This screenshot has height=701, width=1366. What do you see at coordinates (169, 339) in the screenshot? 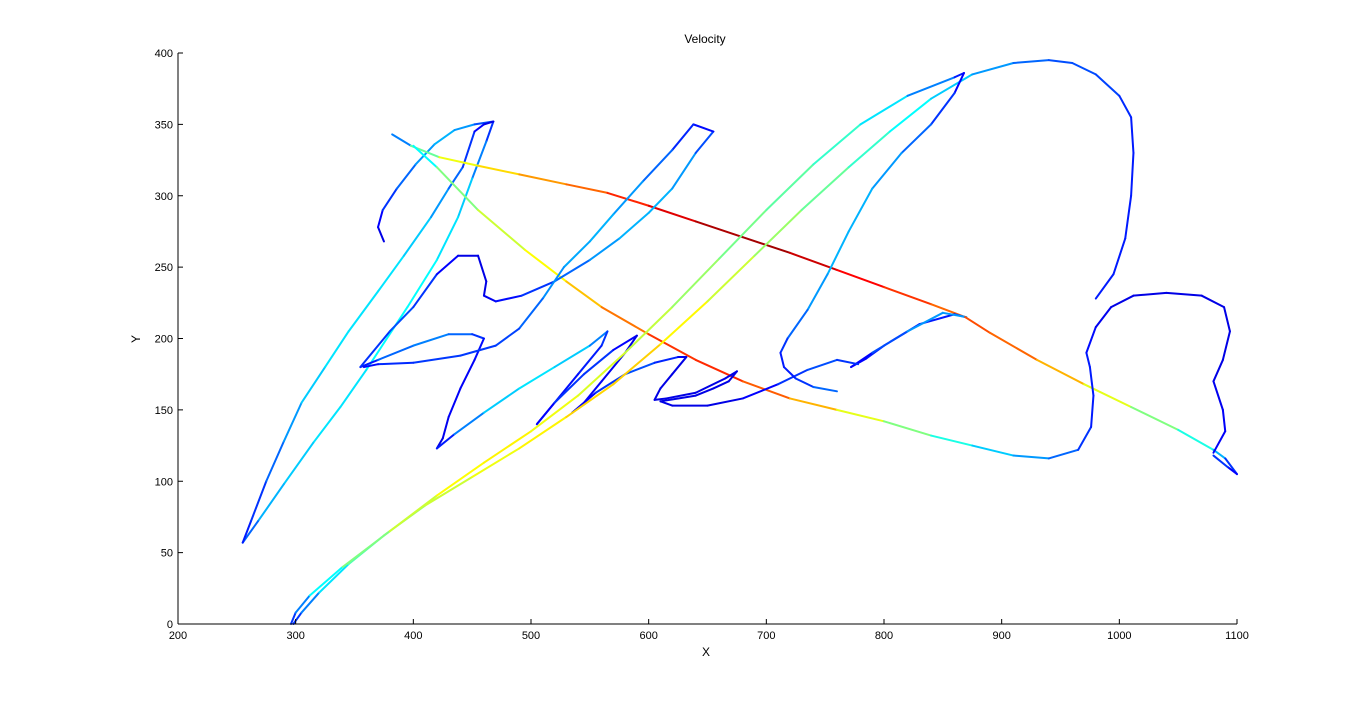
I see `y-ticks: 0 50 100 150 200 250 300 350 400` at bounding box center [169, 339].